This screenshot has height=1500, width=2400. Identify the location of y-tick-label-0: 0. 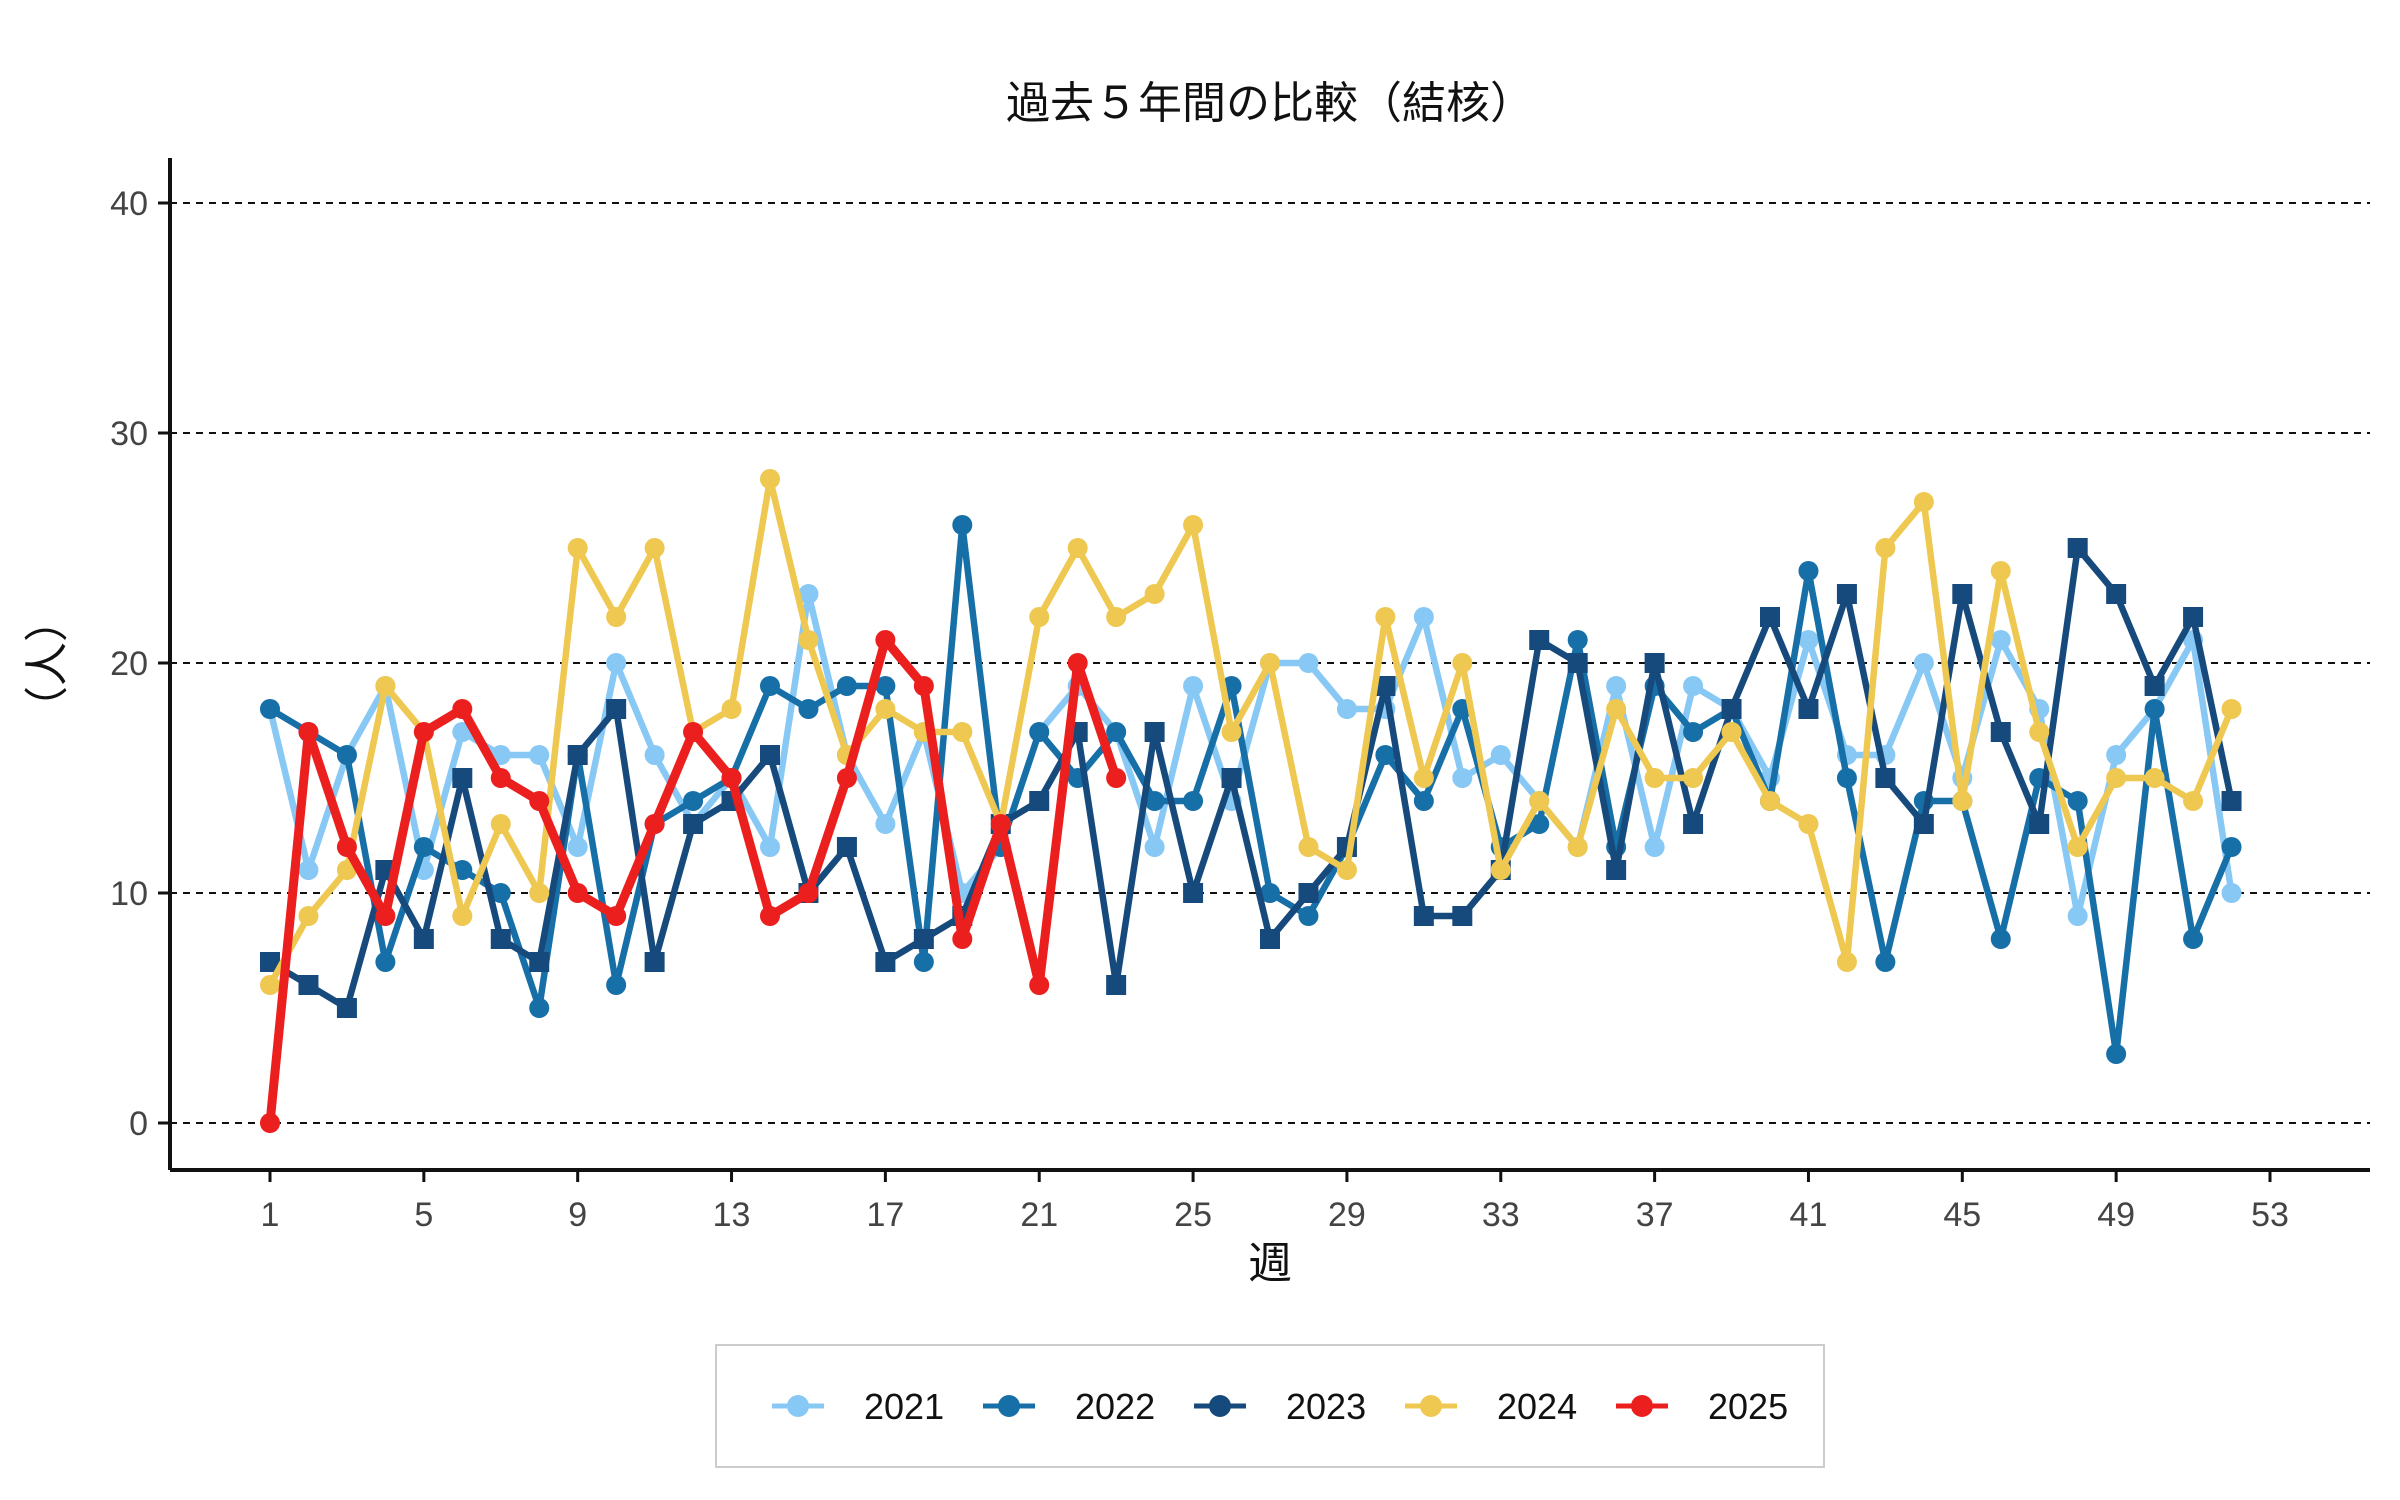
(138, 1124).